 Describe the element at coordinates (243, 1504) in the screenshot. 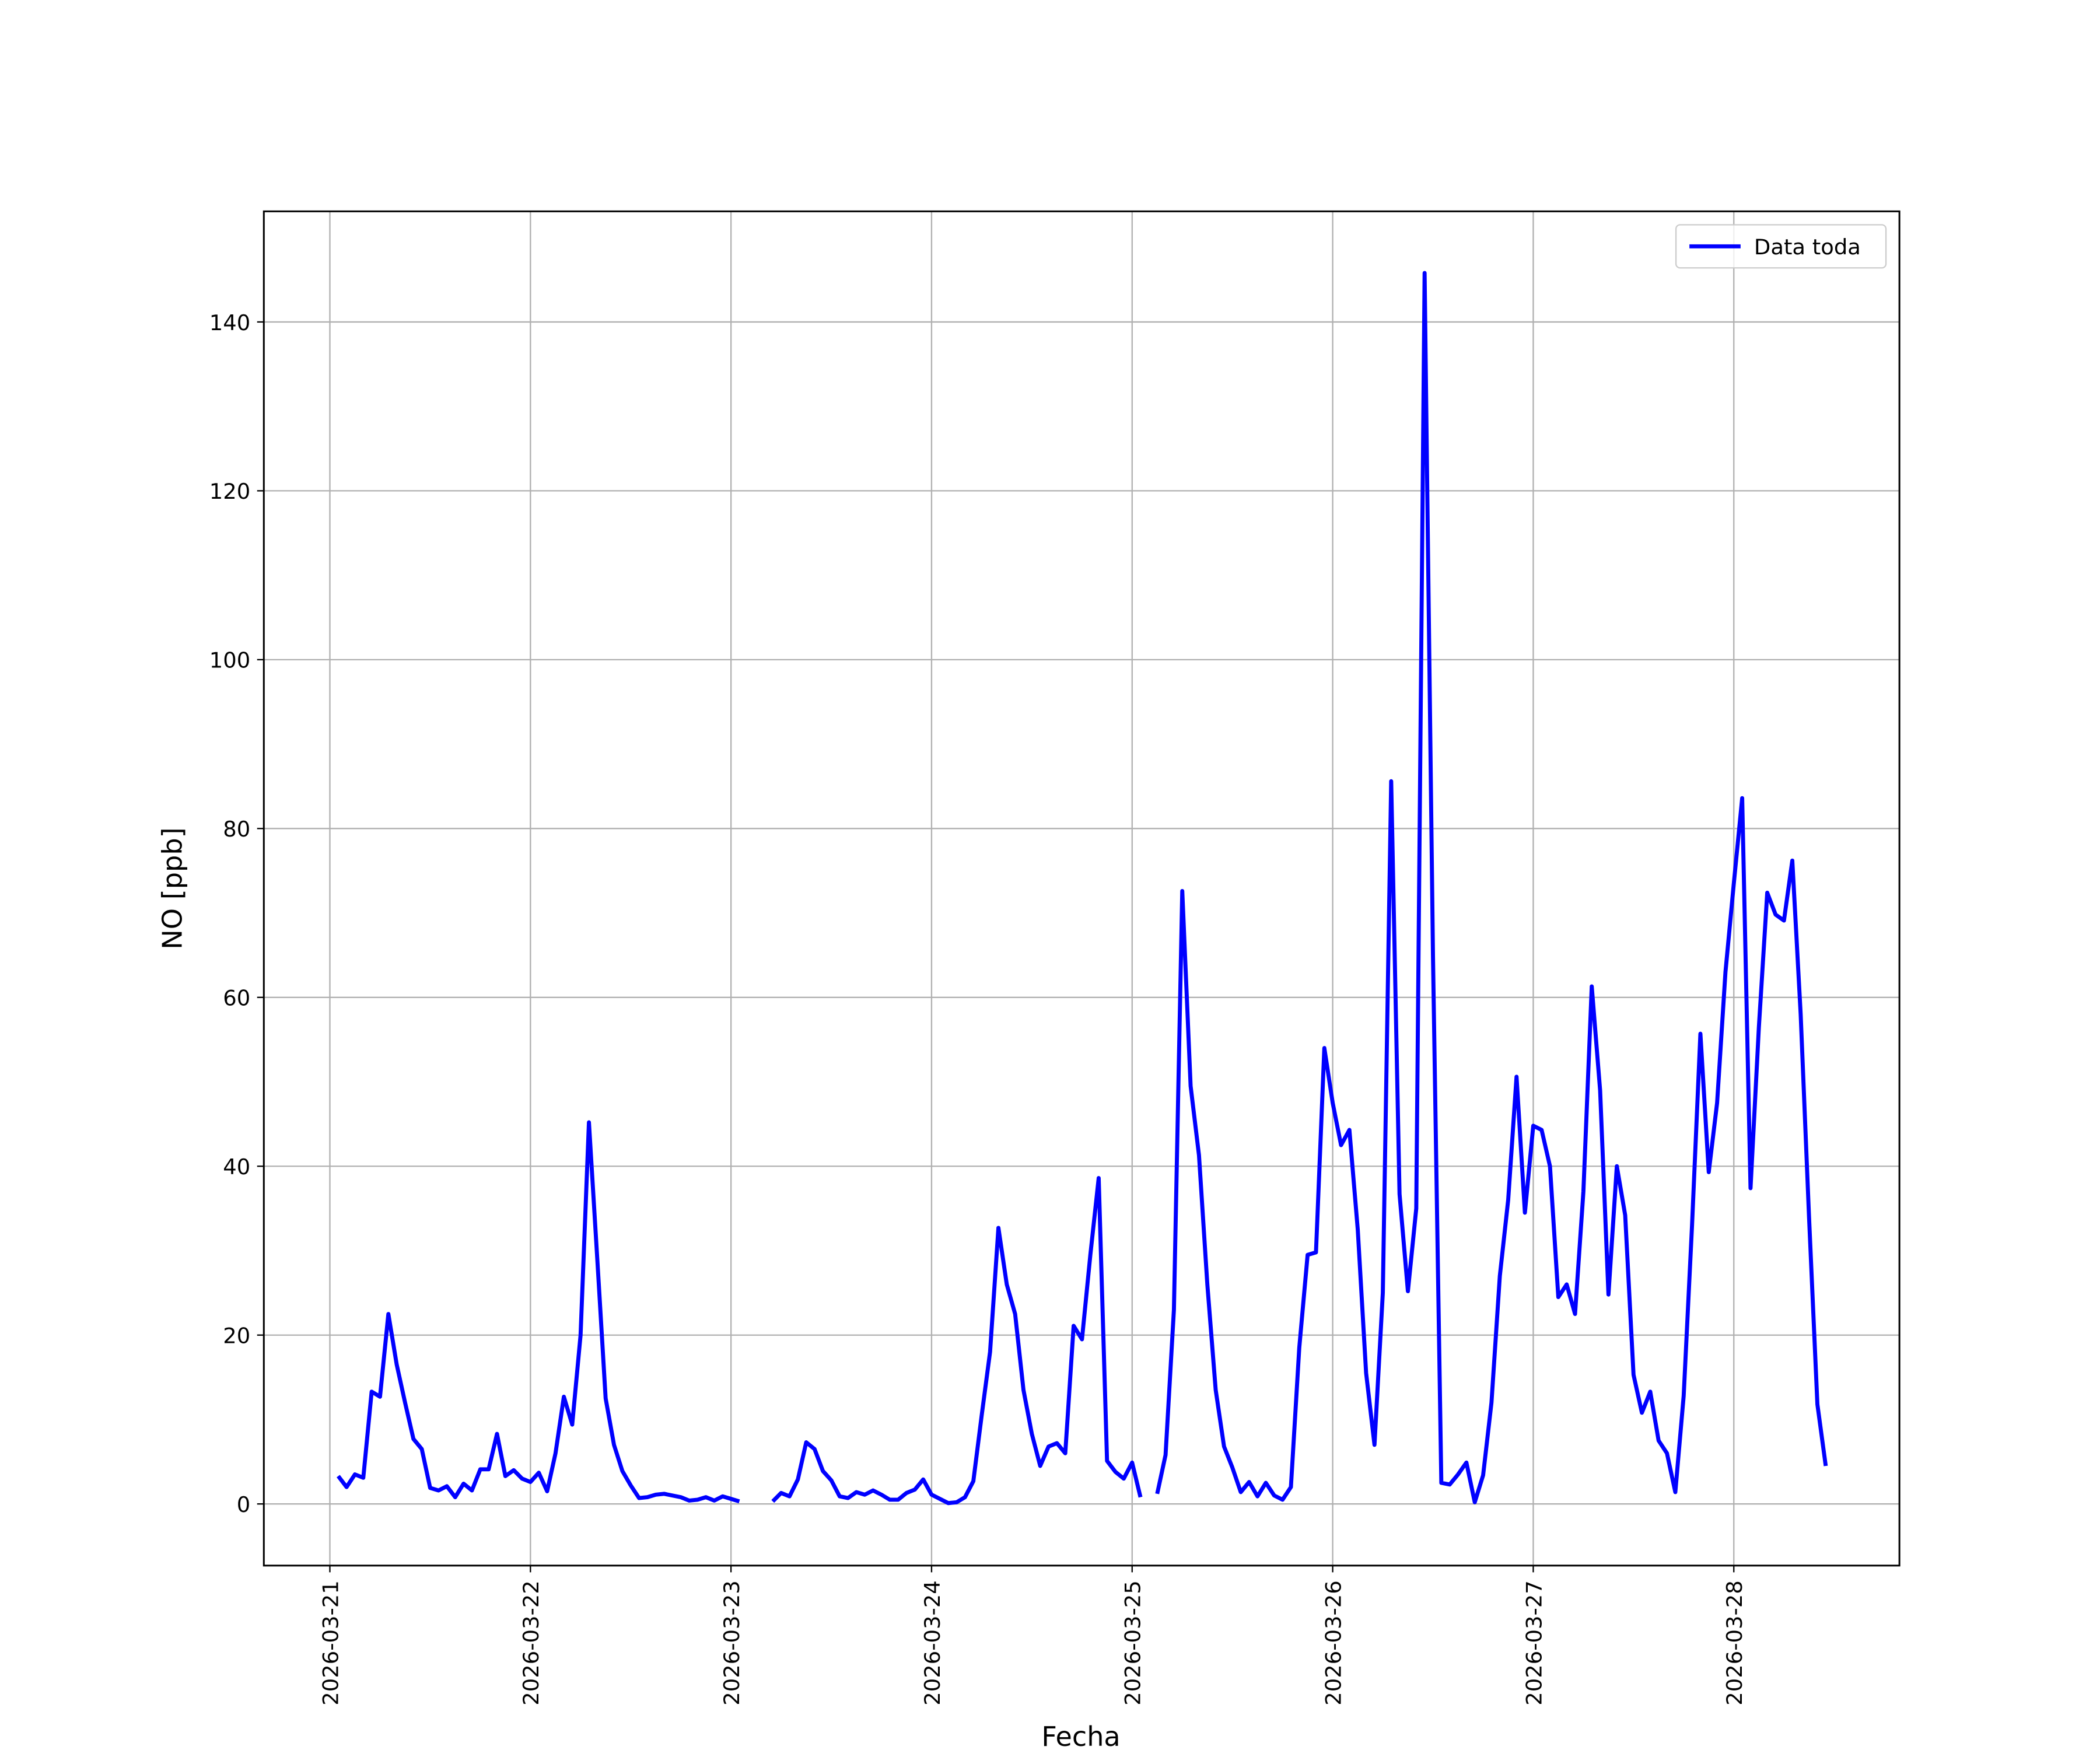

I see `y-tick-label: 0` at that location.